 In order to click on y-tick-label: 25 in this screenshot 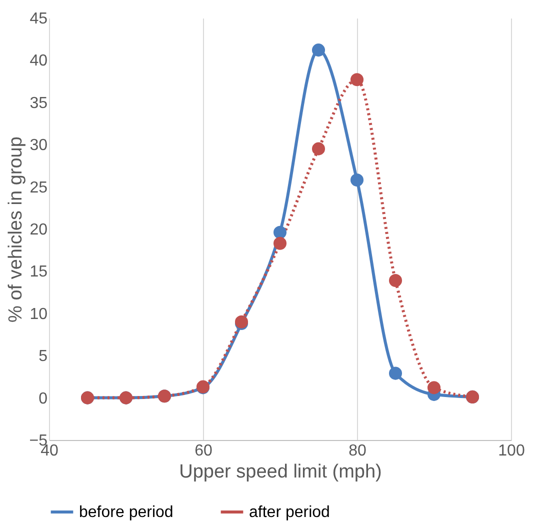, I will do `click(39, 187)`.